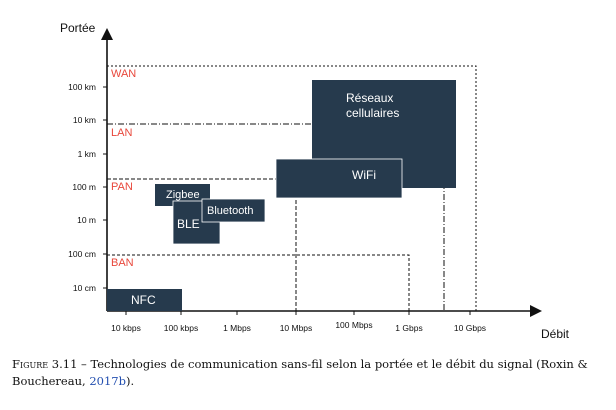 The height and width of the screenshot is (410, 616). Describe the element at coordinates (84, 120) in the screenshot. I see `y-tick-label: 10 km` at that location.